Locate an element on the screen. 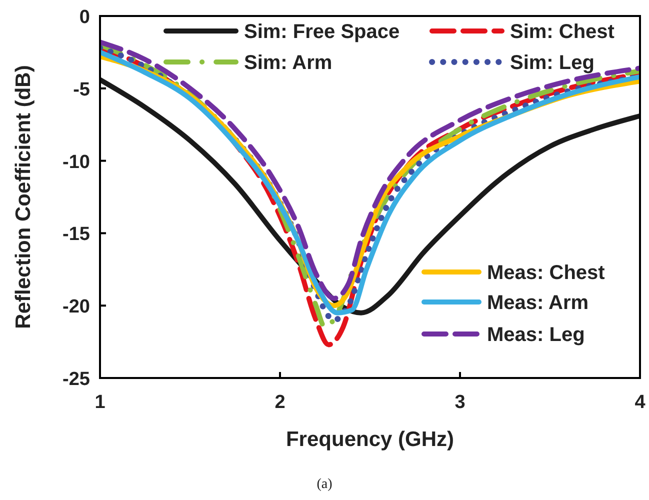 The height and width of the screenshot is (500, 649). y-tick-label: -25 is located at coordinates (76, 379).